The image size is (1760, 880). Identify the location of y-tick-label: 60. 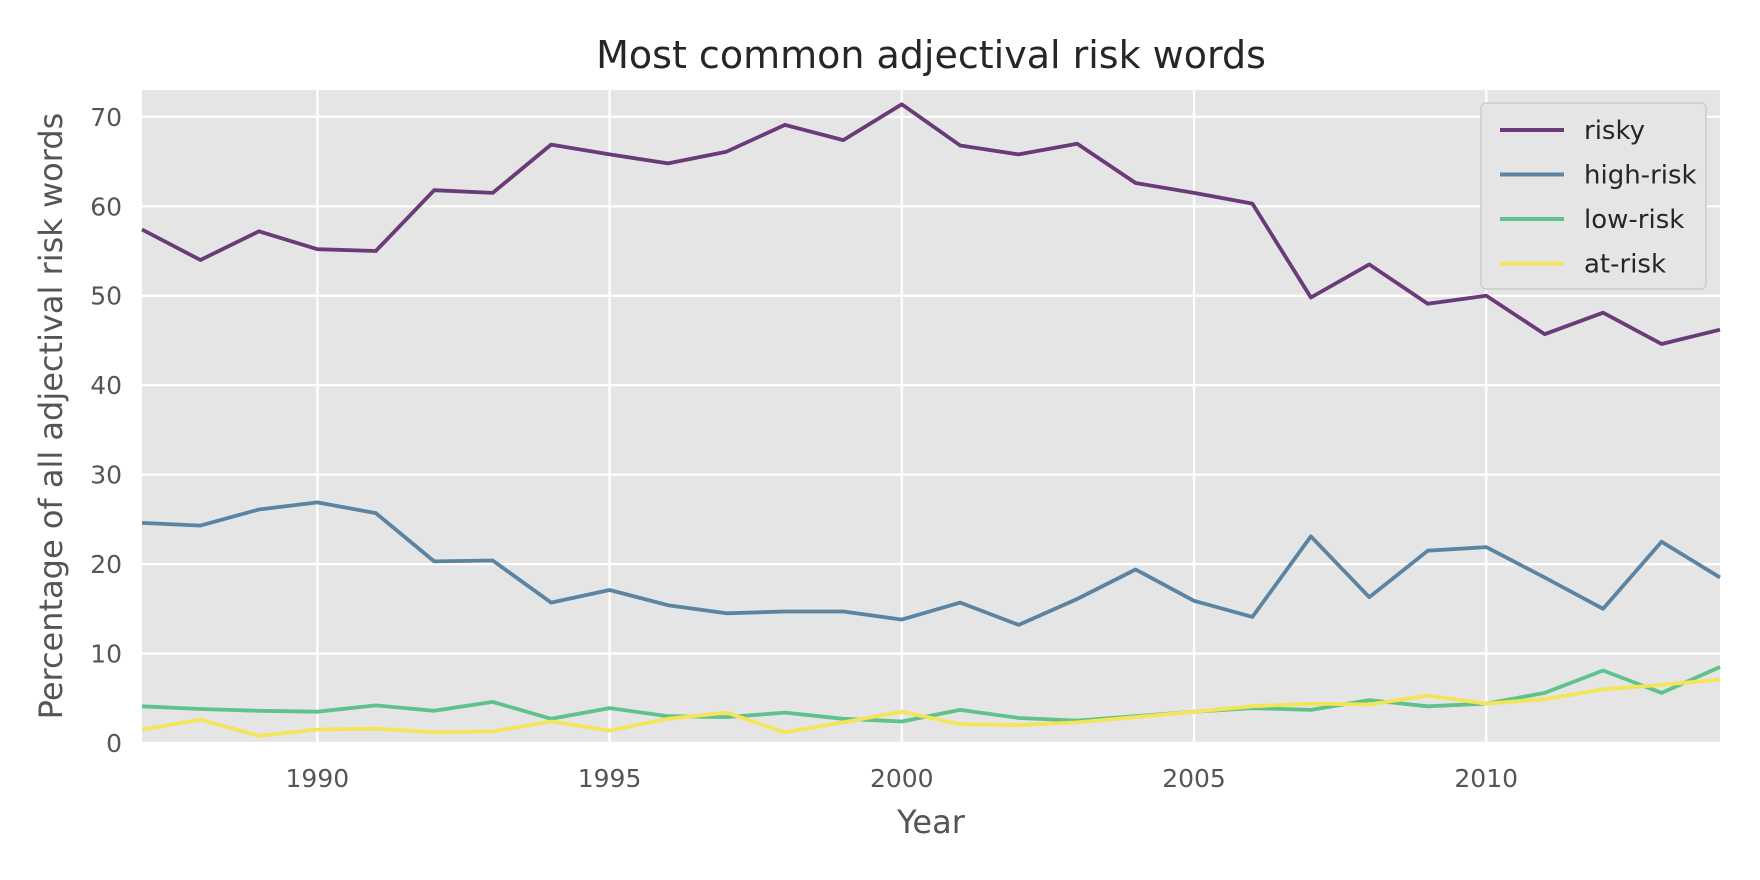
(106, 206).